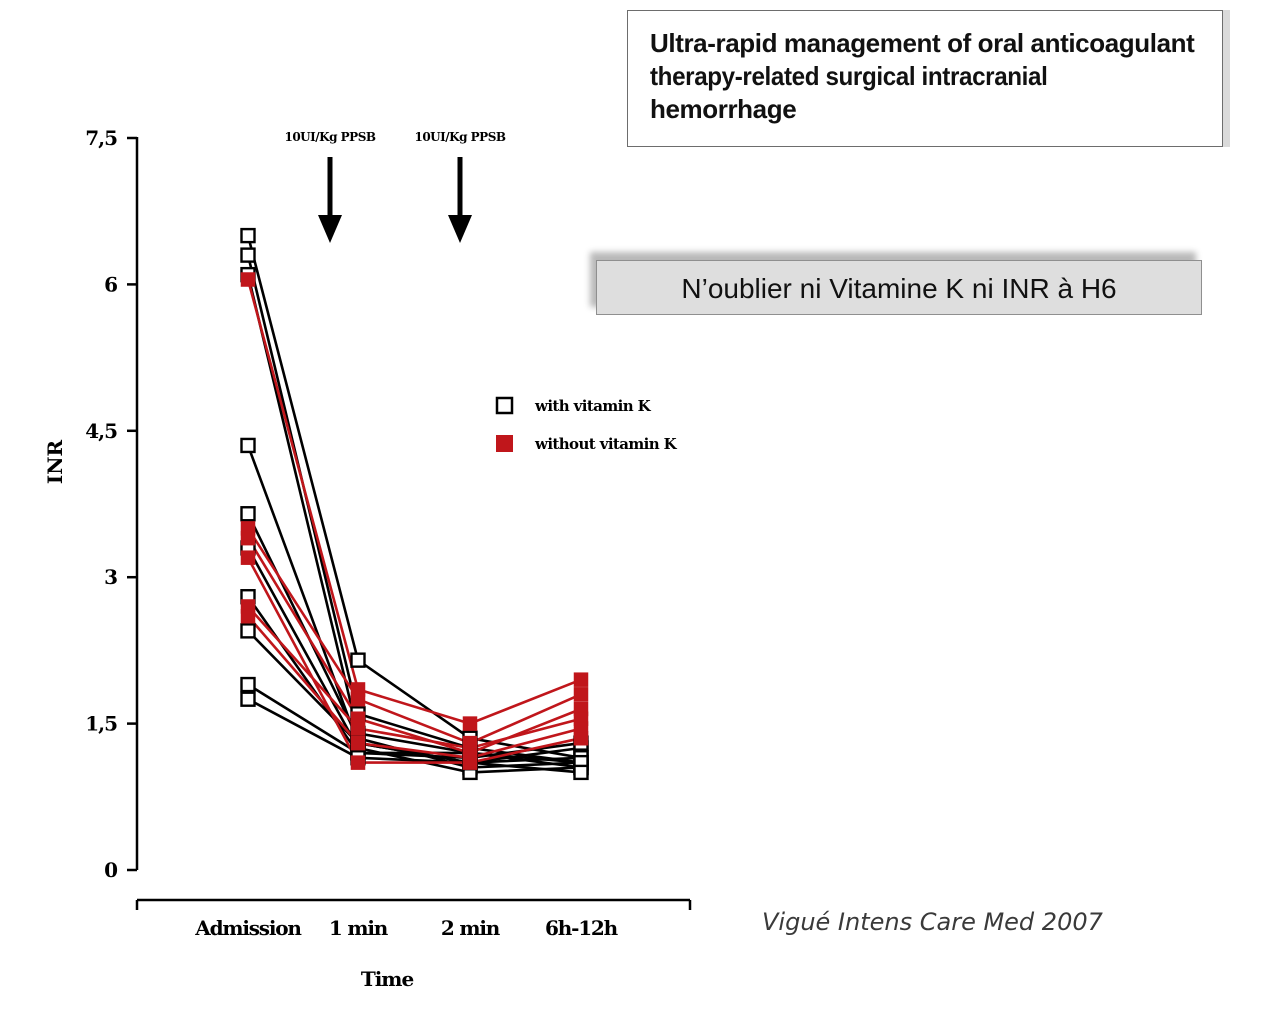  What do you see at coordinates (101, 431) in the screenshot?
I see `y-tick-label: 4,5` at bounding box center [101, 431].